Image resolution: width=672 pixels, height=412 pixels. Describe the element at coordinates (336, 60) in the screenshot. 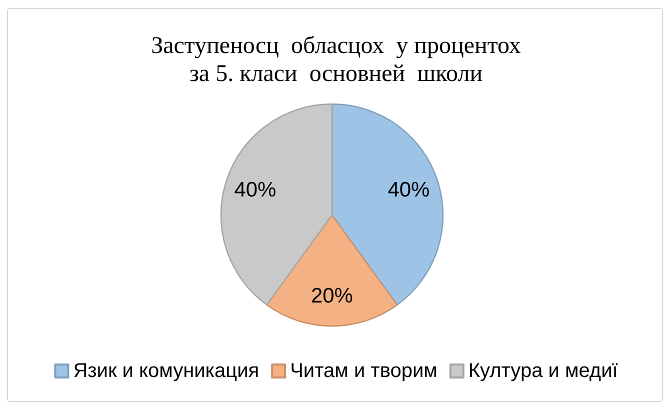

I see `chart-title: Заступеносц обласцох у процентох за 5. класи основней школи` at that location.